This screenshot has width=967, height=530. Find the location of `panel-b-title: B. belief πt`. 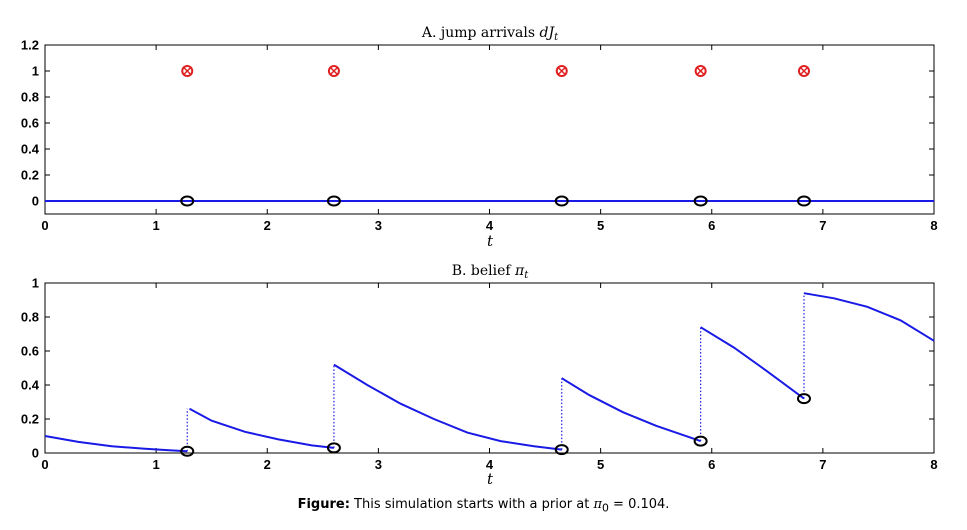

panel-b-title: B. belief πt is located at coordinates (491, 272).